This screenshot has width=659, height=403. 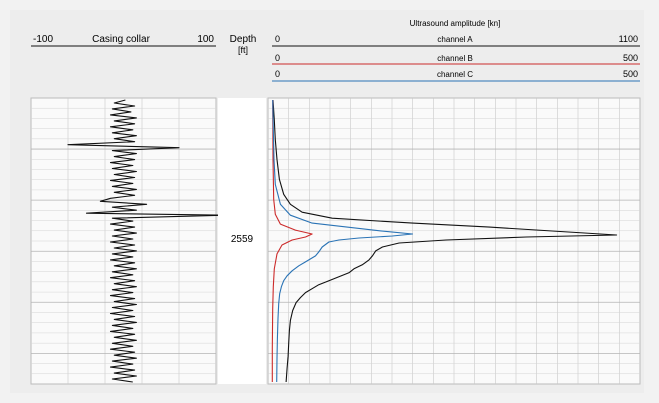 What do you see at coordinates (630, 74) in the screenshot?
I see `channel-c-max: 500` at bounding box center [630, 74].